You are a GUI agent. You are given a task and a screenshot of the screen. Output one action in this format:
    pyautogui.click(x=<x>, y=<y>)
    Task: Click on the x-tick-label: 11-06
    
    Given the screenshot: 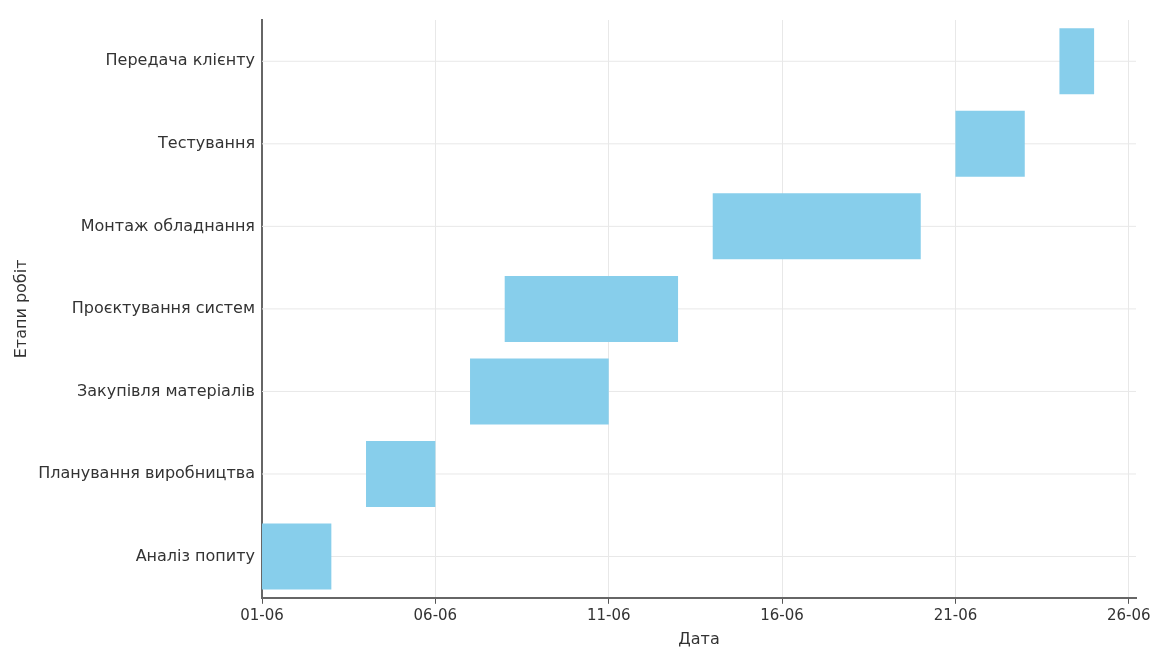 What is the action you would take?
    pyautogui.click(x=608, y=614)
    